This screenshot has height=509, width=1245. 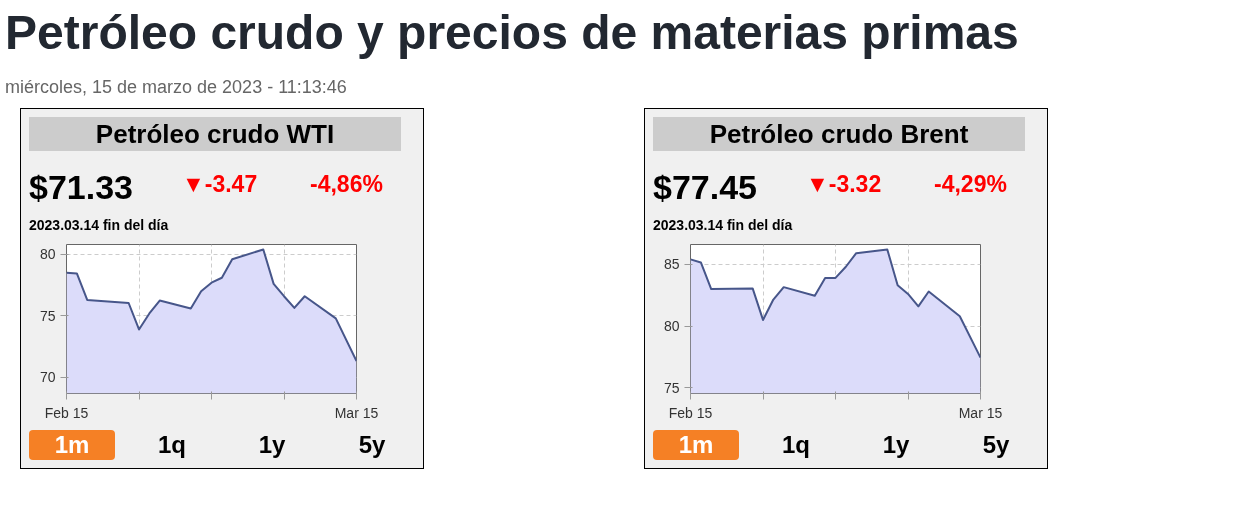 What do you see at coordinates (220, 184) in the screenshot?
I see `text: ▼-3.47` at bounding box center [220, 184].